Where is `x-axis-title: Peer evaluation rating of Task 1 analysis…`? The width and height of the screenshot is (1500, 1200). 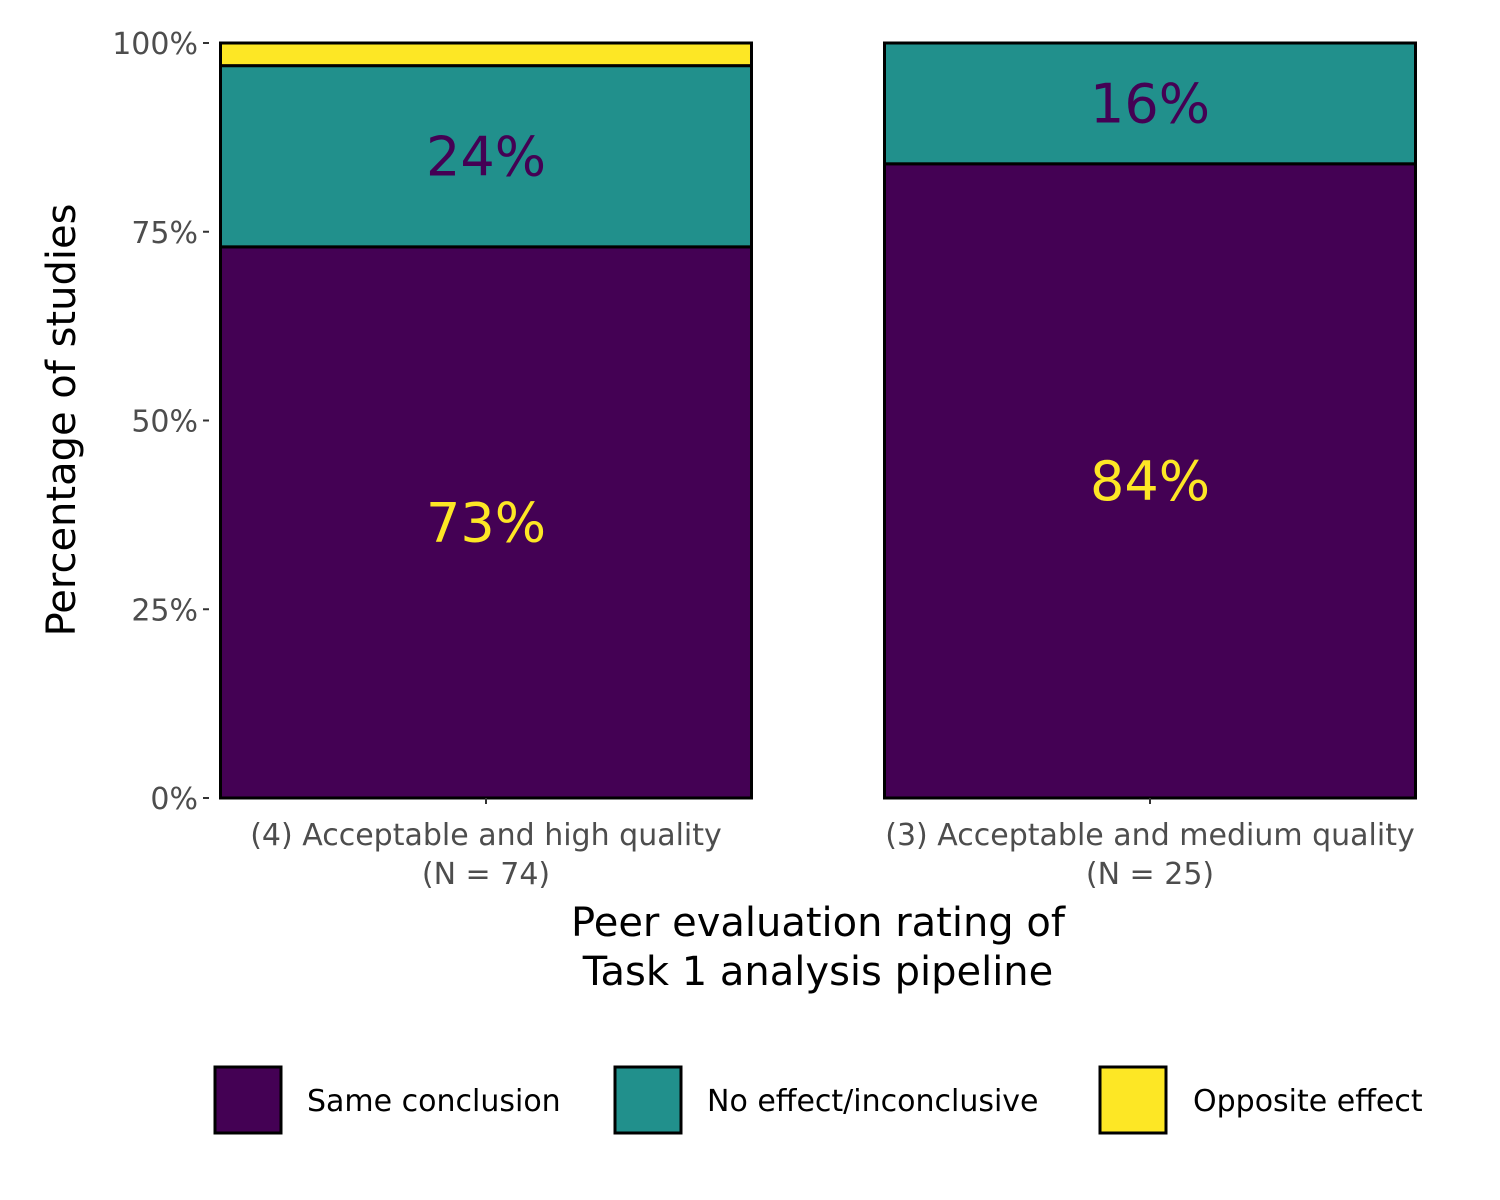 x-axis-title: Peer evaluation rating of Task 1 analysis… is located at coordinates (818, 947).